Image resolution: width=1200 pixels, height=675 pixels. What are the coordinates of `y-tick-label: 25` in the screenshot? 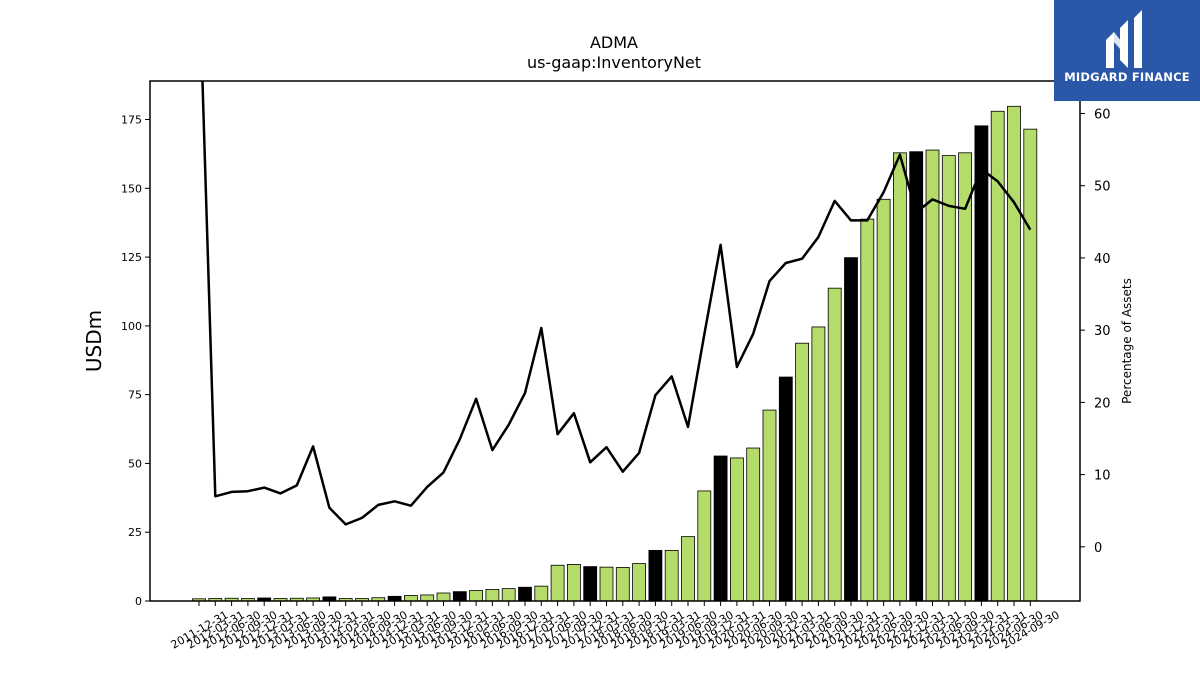 It's located at (135, 532).